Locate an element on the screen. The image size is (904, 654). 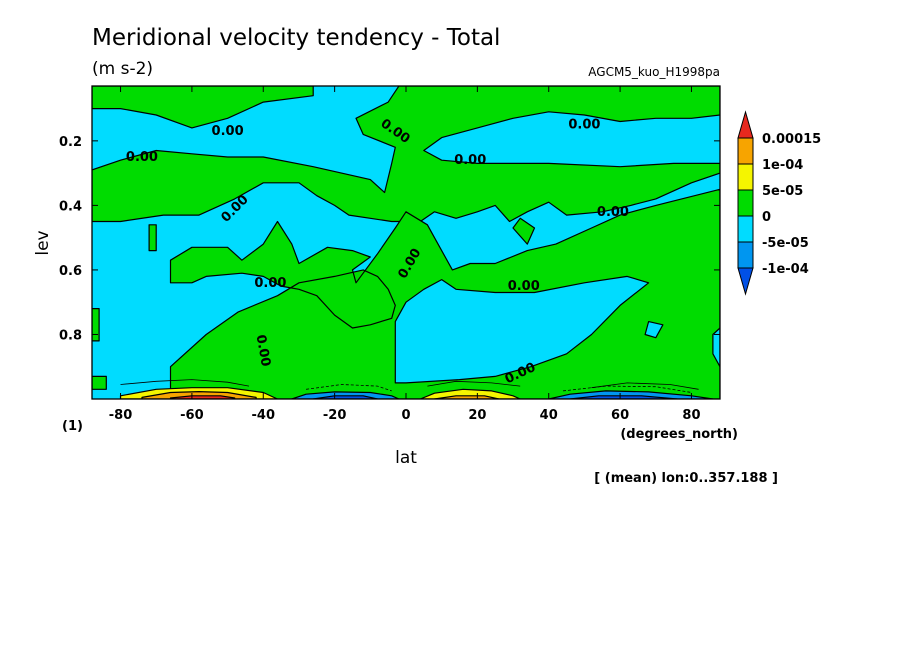
y-tick-label: 0.4 is located at coordinates (70, 206).